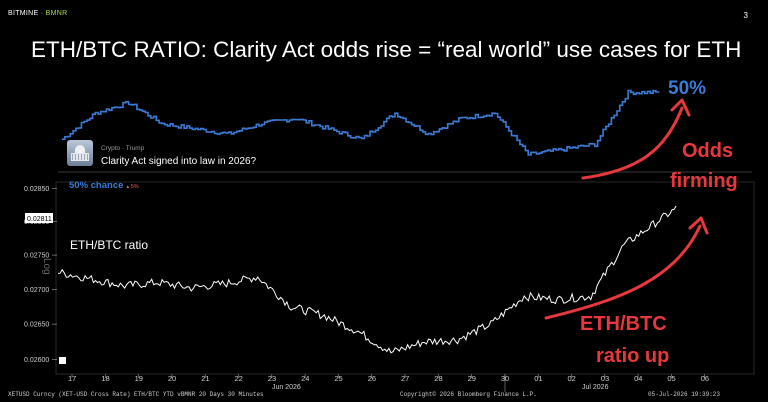 This screenshot has height=402, width=768. What do you see at coordinates (687, 88) in the screenshot?
I see `odds-value-annotation: 50%` at bounding box center [687, 88].